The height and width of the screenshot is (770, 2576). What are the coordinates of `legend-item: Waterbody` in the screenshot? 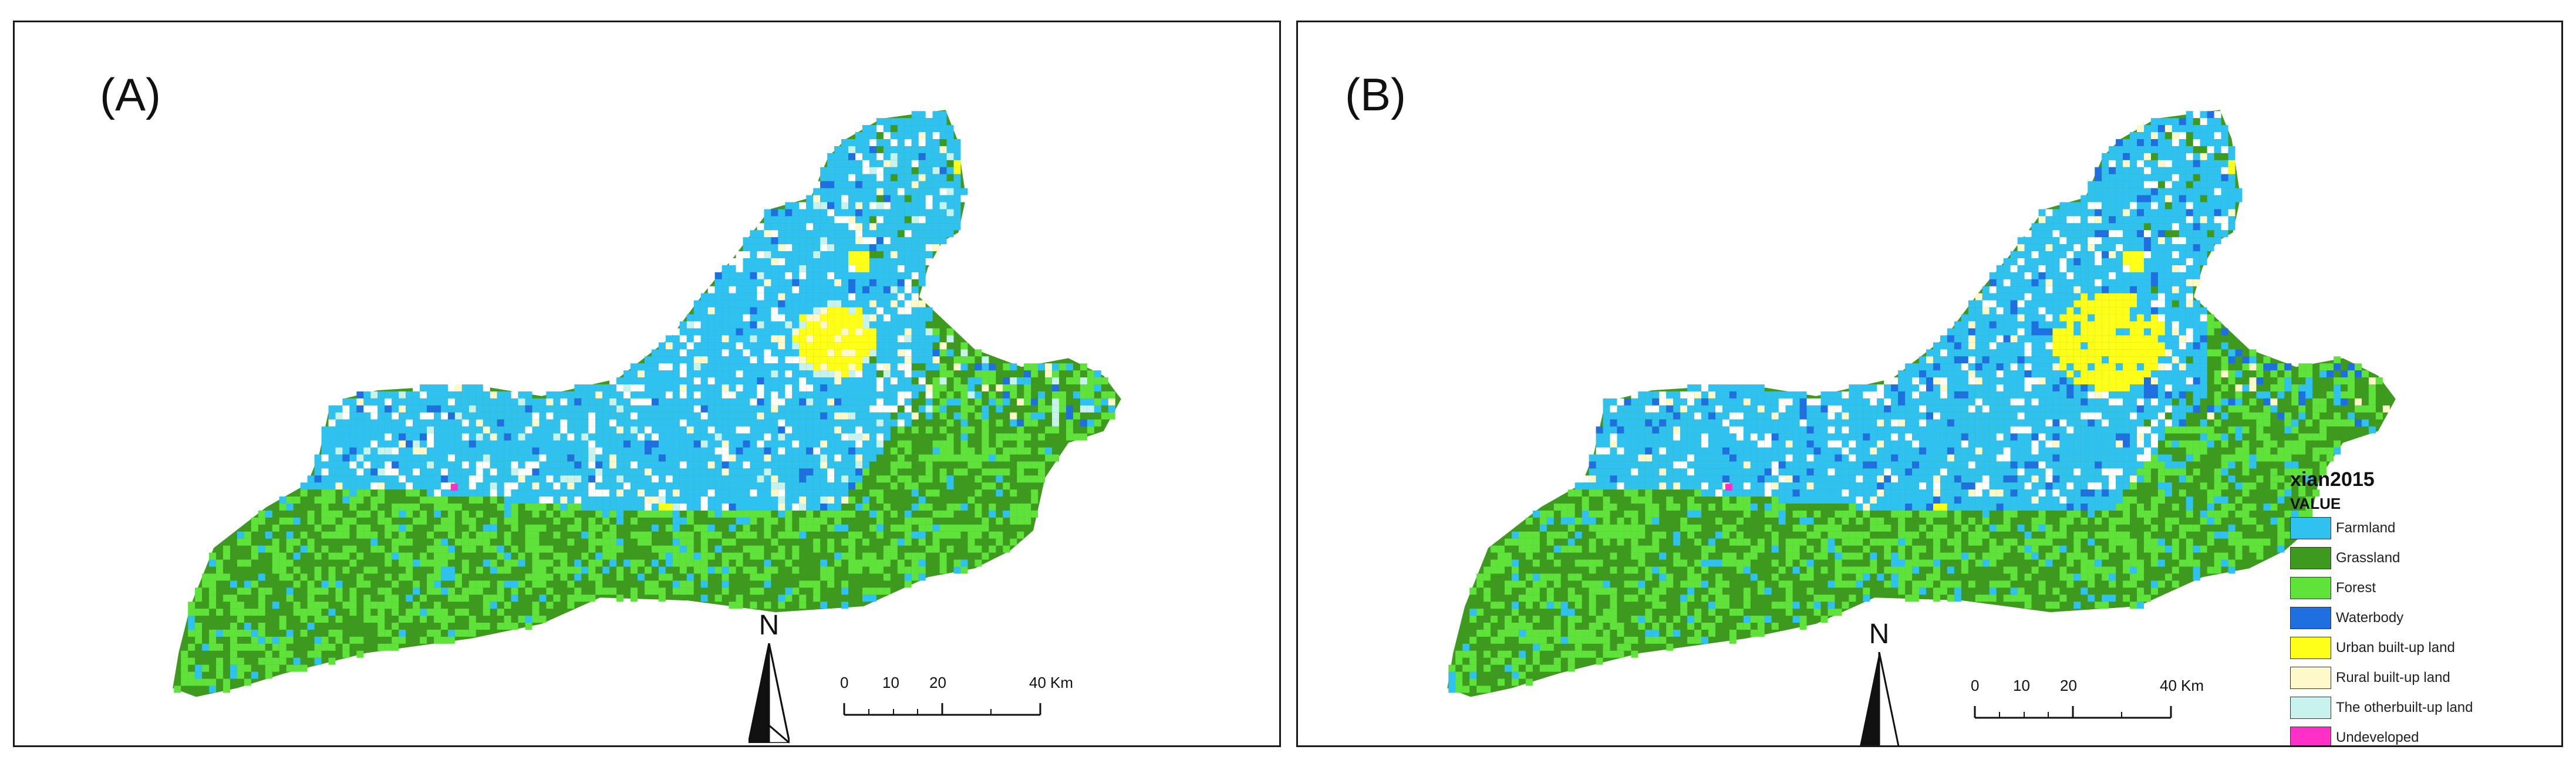 It's located at (2425, 618).